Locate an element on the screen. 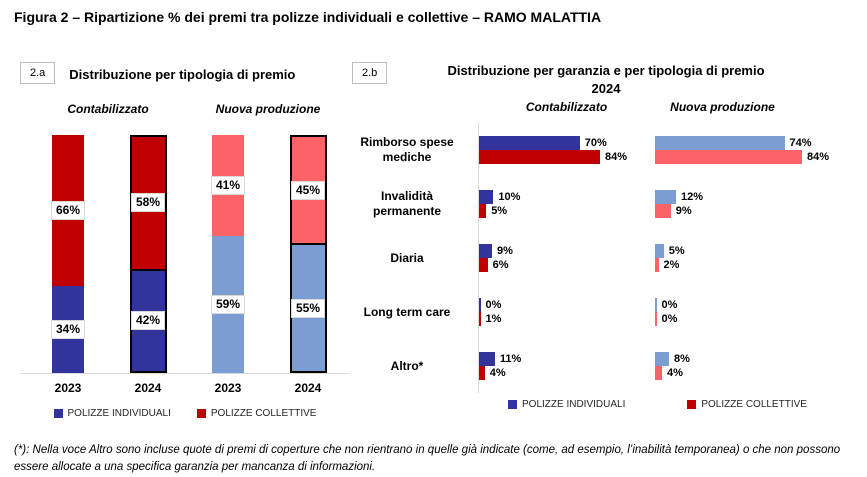  stacked-bar-contabilizzato-2024: 58% 42% is located at coordinates (148, 254).